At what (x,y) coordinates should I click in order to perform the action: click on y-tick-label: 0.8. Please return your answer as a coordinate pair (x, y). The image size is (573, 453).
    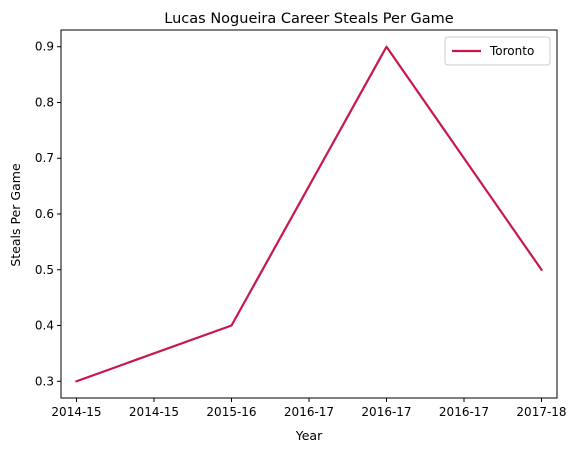
    Looking at the image, I should click on (44, 102).